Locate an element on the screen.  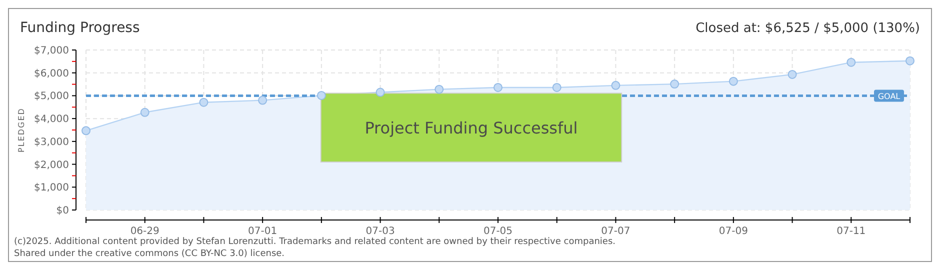
y-tick-label: $3,000 is located at coordinates (51, 142).